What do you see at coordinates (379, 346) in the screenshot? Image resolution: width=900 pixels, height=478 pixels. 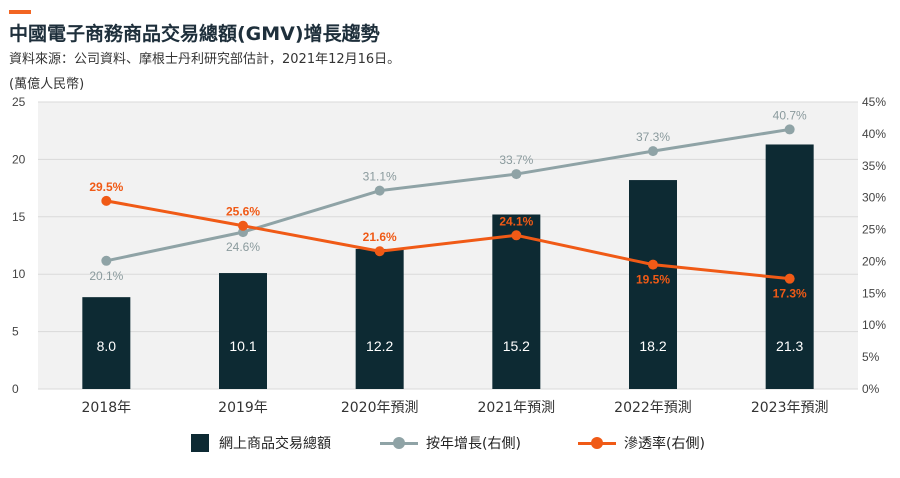 I see `bar-value-label: 12.2` at bounding box center [379, 346].